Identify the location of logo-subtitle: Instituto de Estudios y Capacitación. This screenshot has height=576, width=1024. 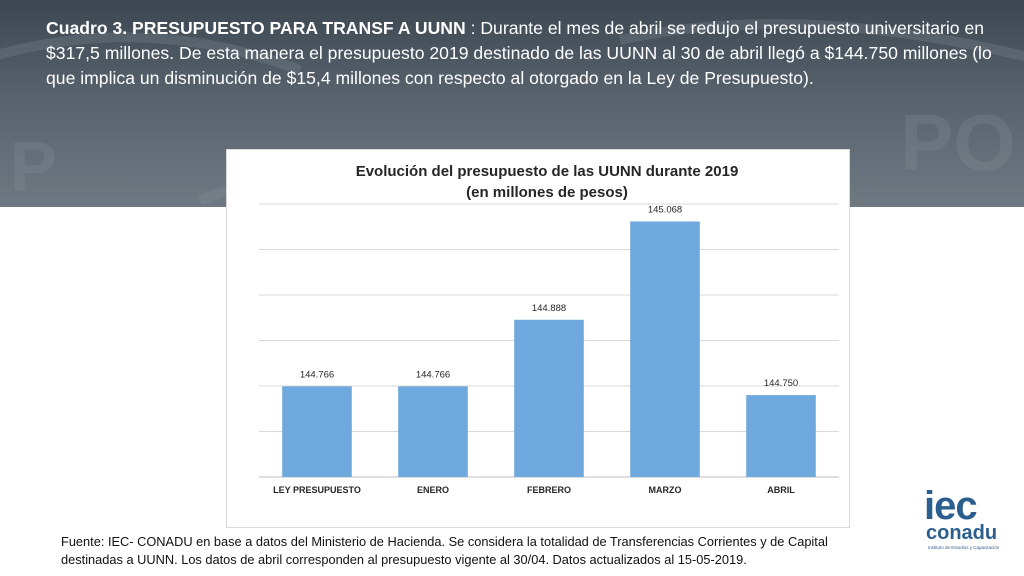
(964, 547).